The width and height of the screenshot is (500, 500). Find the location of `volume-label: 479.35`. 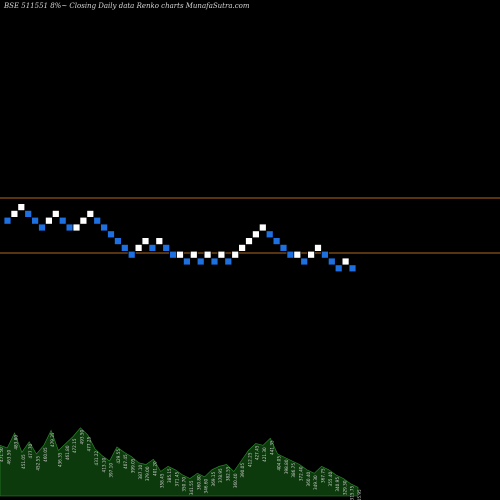

volume-label: 479.35 is located at coordinates (52, 439).